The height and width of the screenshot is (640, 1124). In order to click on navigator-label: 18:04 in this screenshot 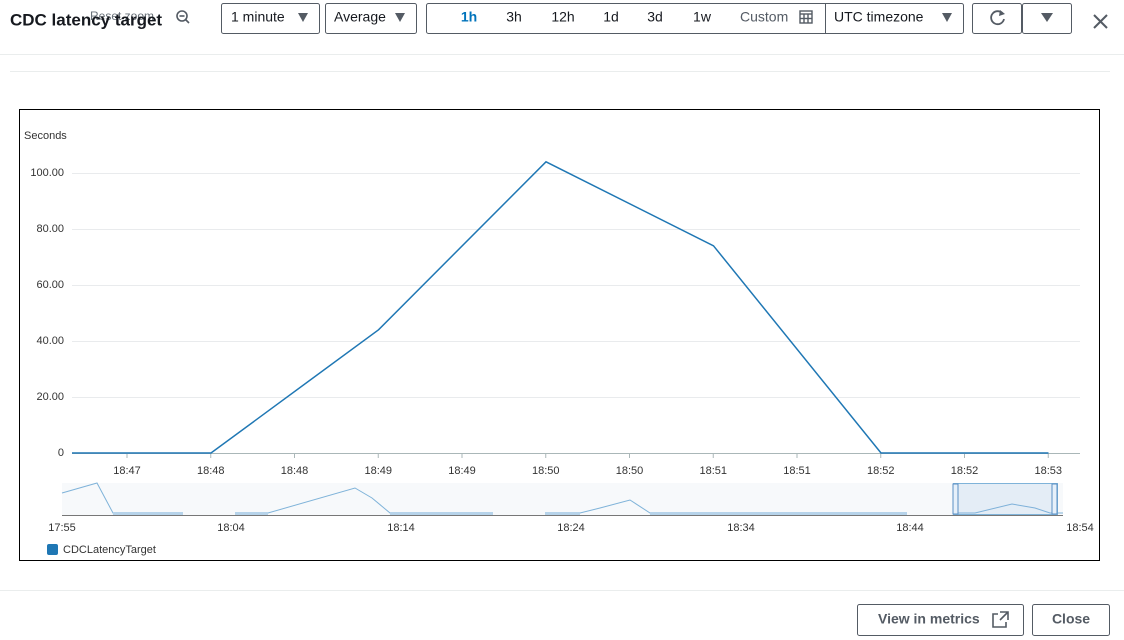, I will do `click(231, 528)`.